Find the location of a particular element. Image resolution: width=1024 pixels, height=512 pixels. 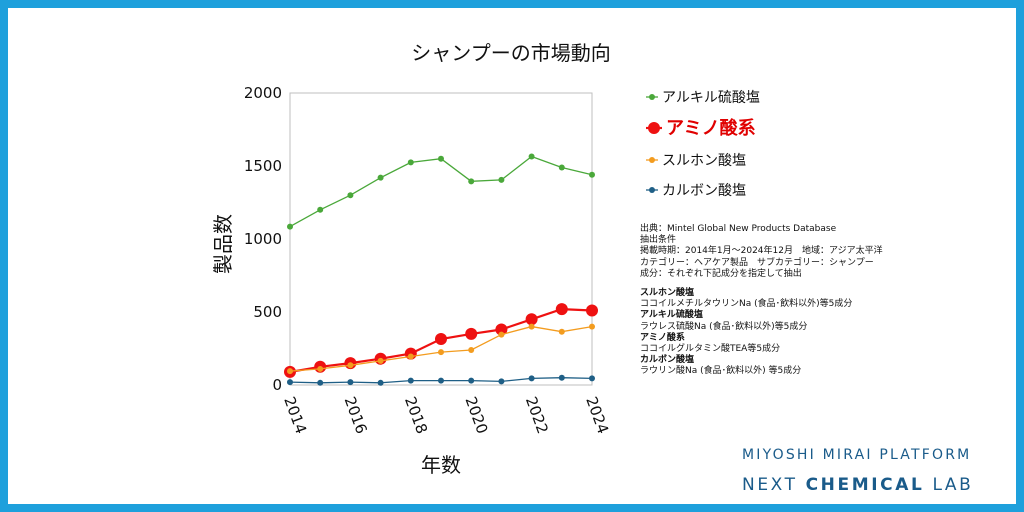

x-tick-label: 2014 is located at coordinates (295, 415).